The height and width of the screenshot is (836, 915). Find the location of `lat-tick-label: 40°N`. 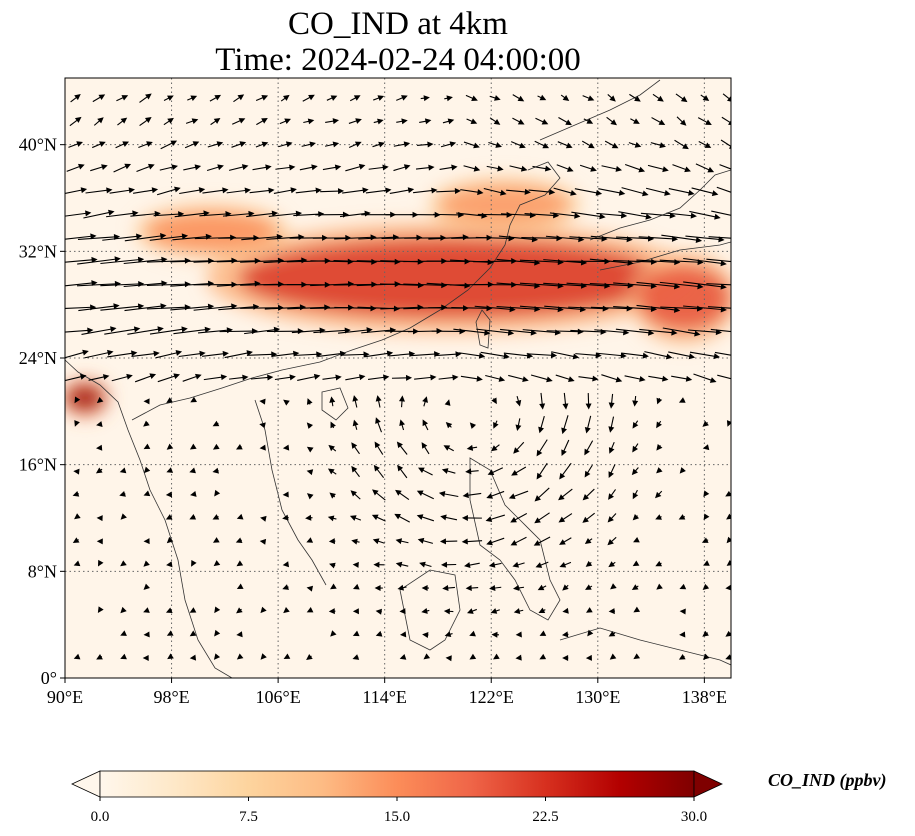

lat-tick-label: 40°N is located at coordinates (38, 145).